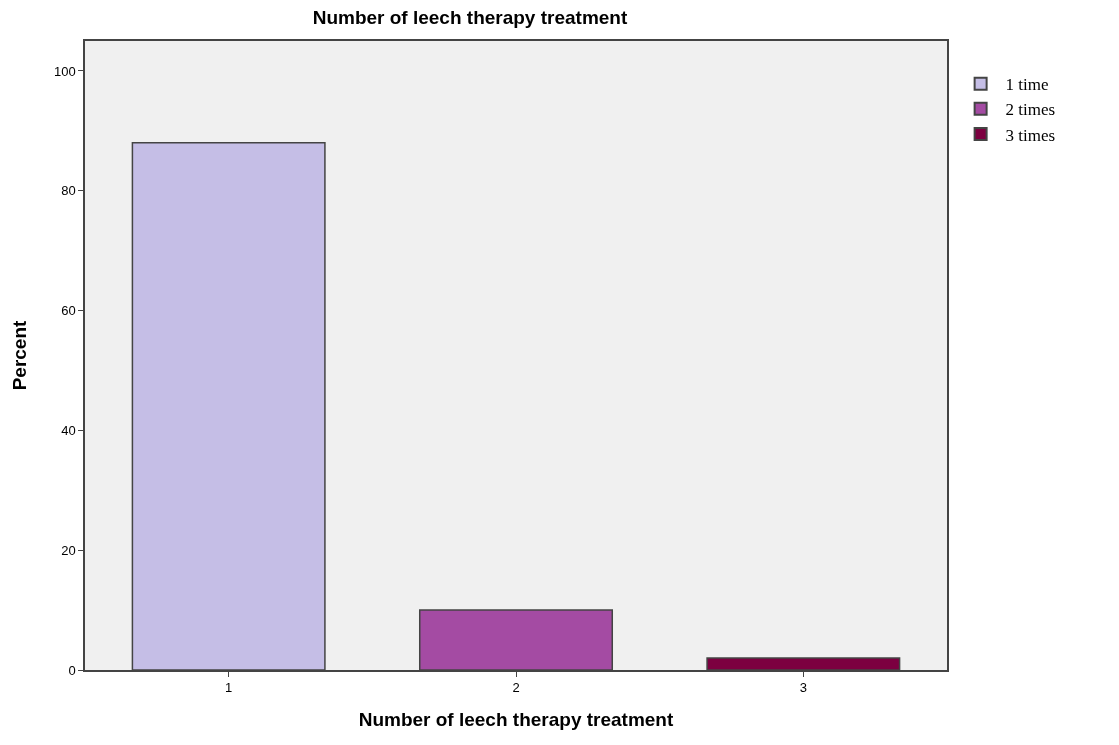  I want to click on x-tick-label: 3, so click(803, 688).